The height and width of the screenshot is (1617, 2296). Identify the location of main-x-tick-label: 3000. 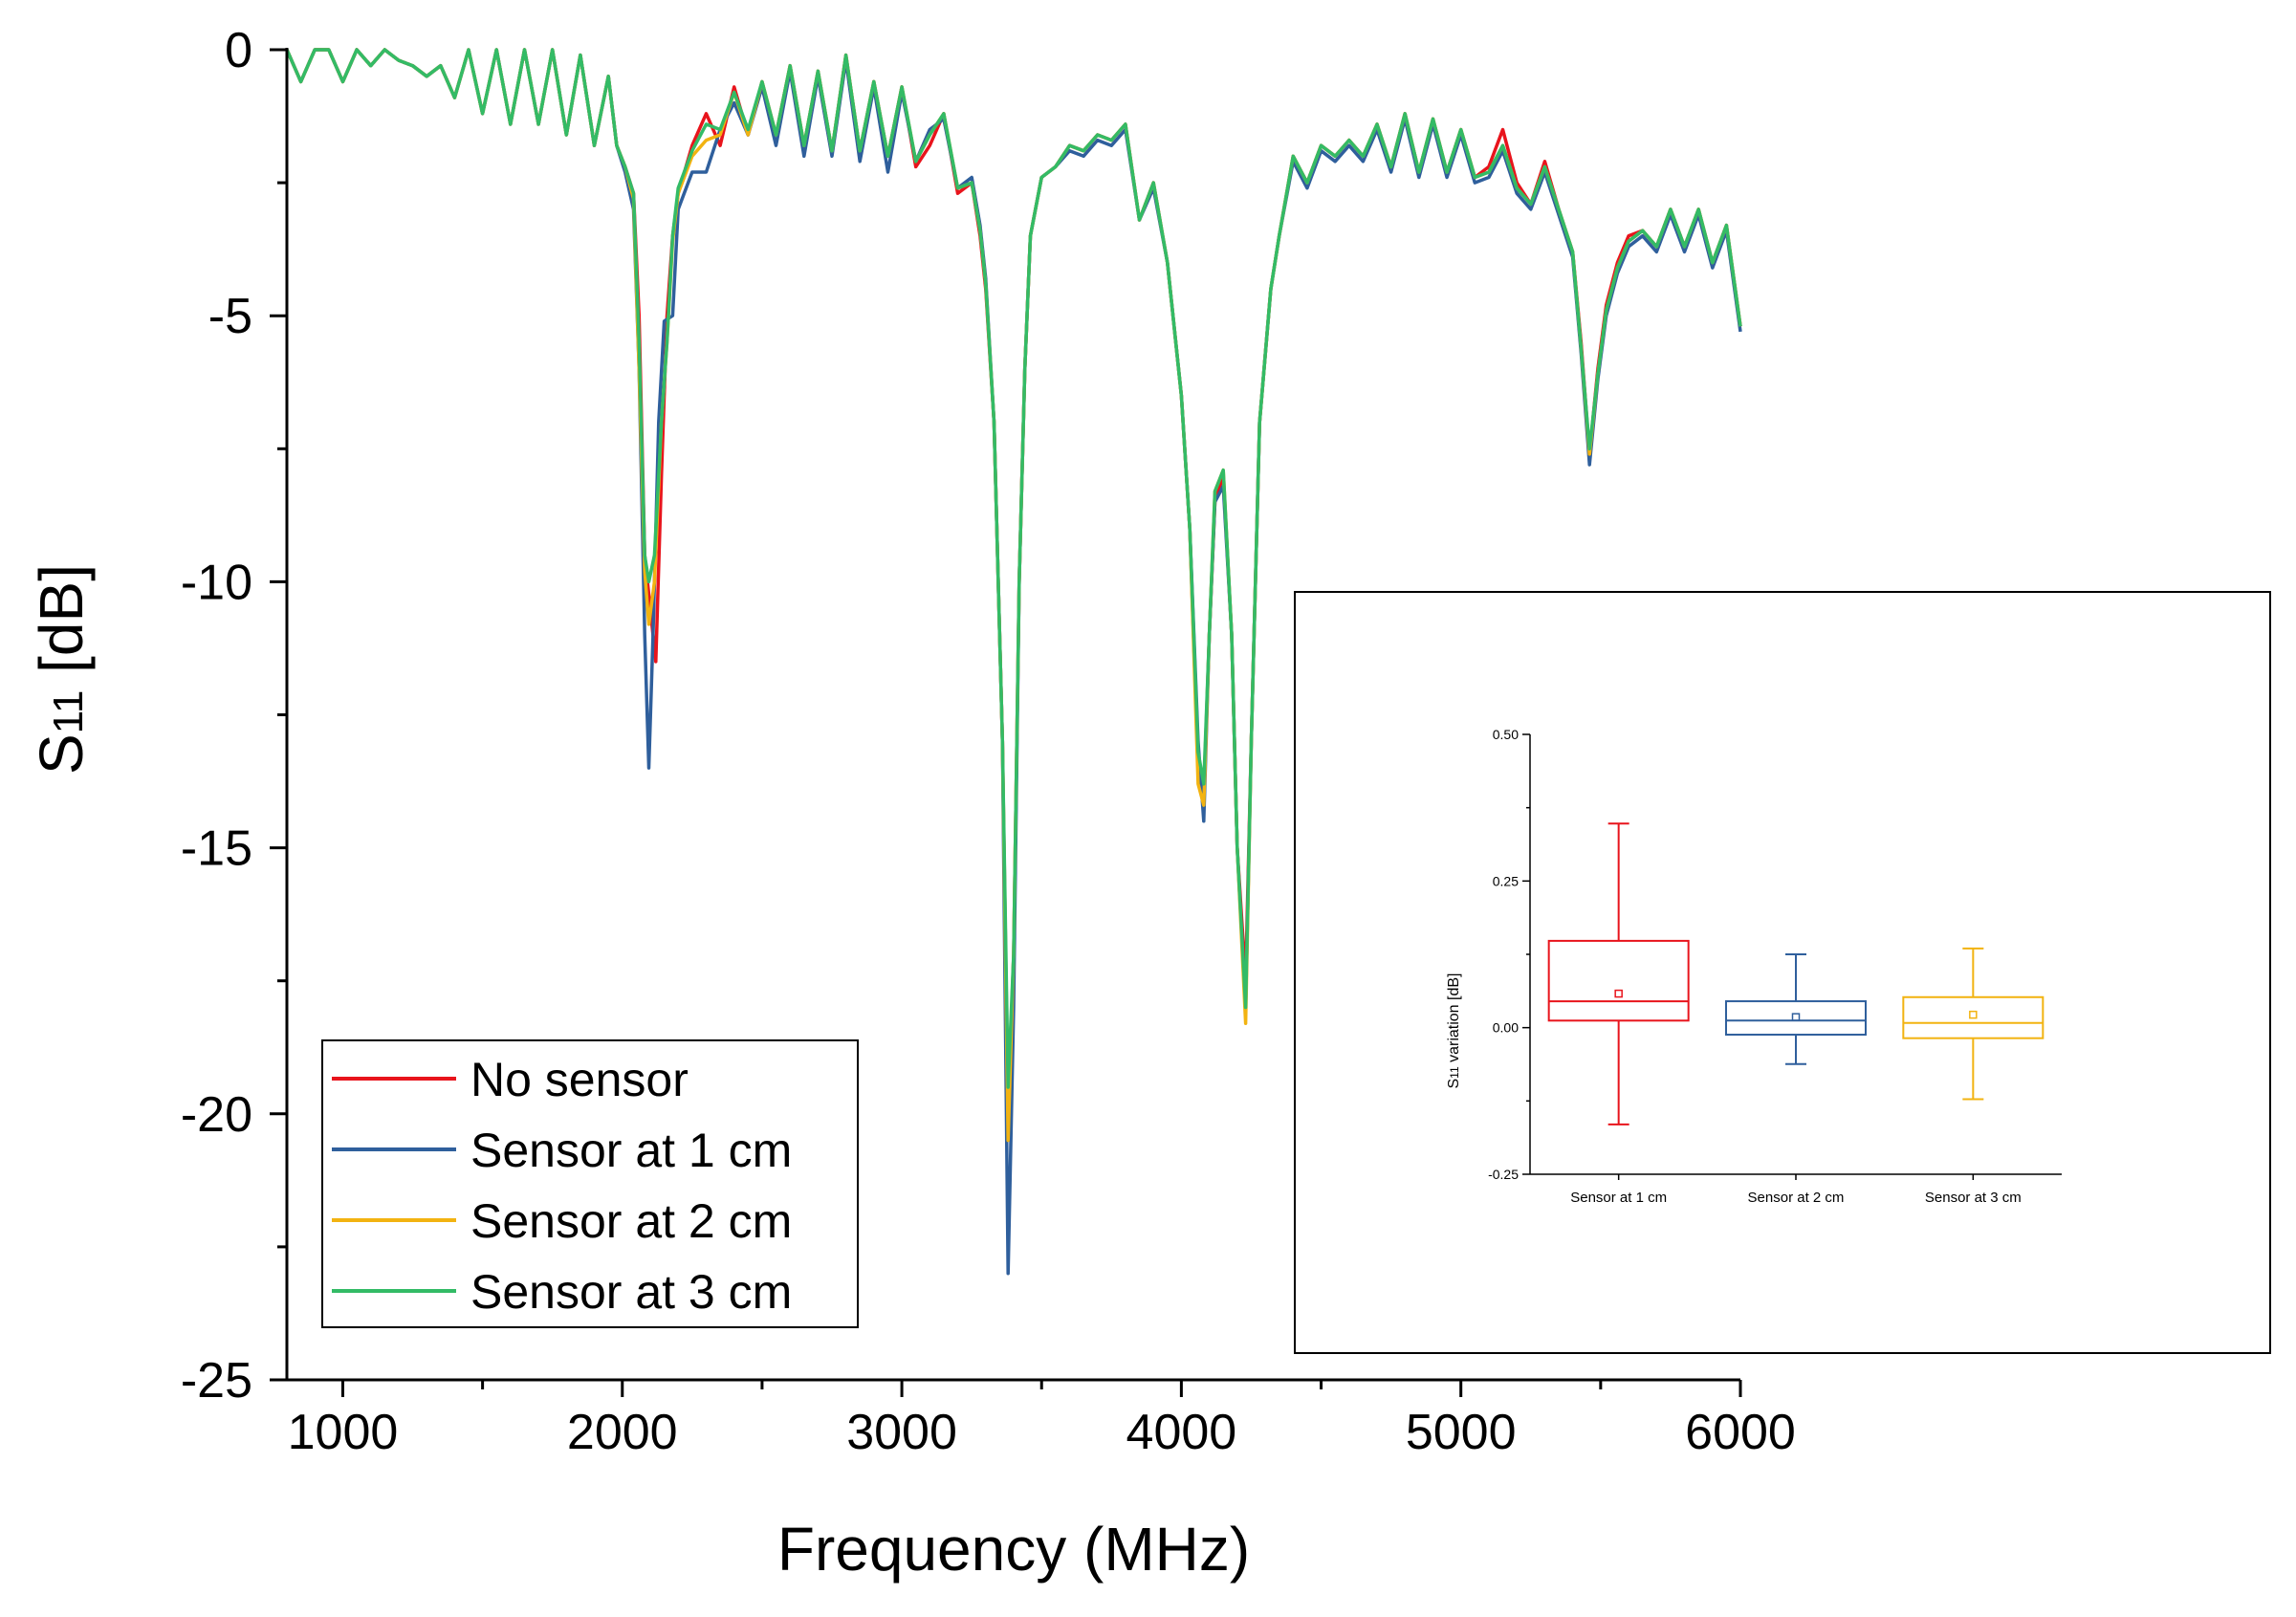
(901, 1432).